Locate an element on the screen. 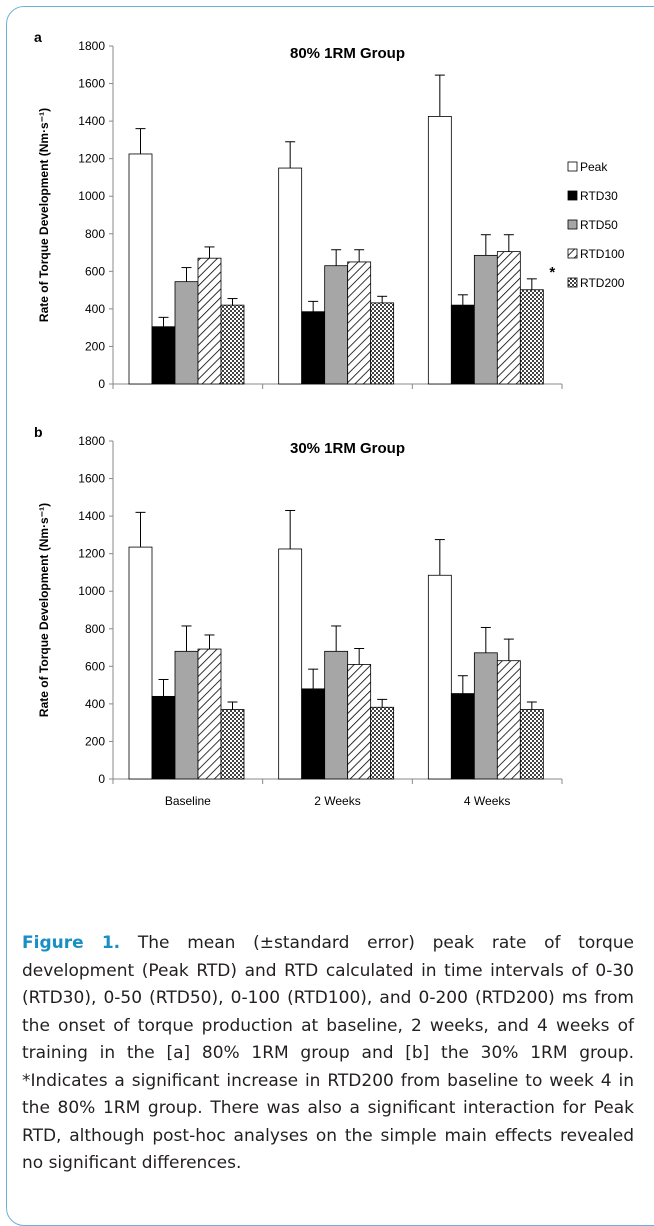  legend-label-rtd100: RTD100 is located at coordinates (602, 254).